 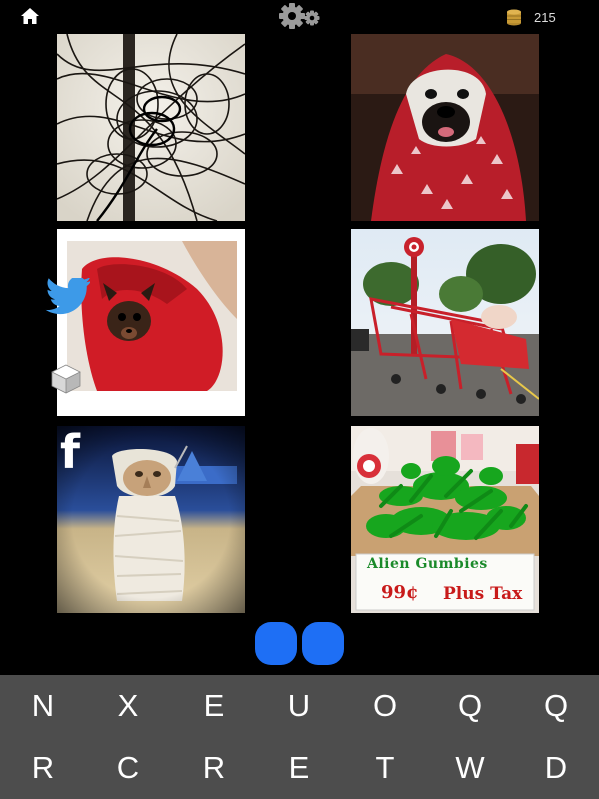 I want to click on cube-icon, so click(x=66, y=379).